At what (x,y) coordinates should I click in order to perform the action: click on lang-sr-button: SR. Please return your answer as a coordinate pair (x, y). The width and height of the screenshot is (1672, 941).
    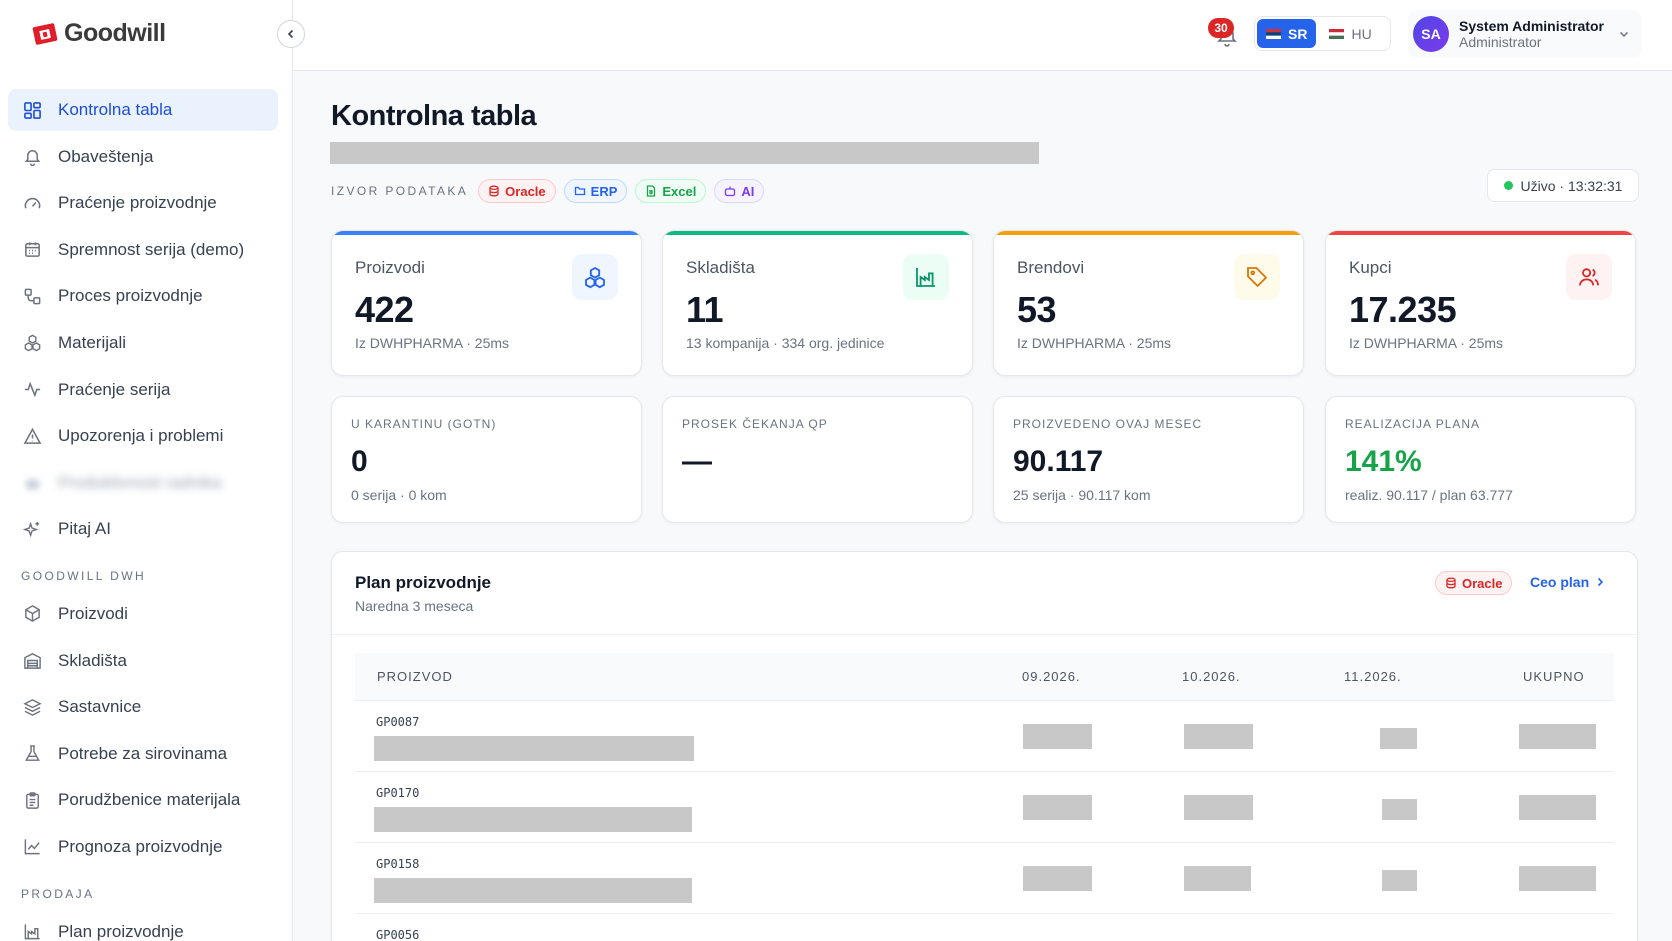
    Looking at the image, I should click on (1287, 33).